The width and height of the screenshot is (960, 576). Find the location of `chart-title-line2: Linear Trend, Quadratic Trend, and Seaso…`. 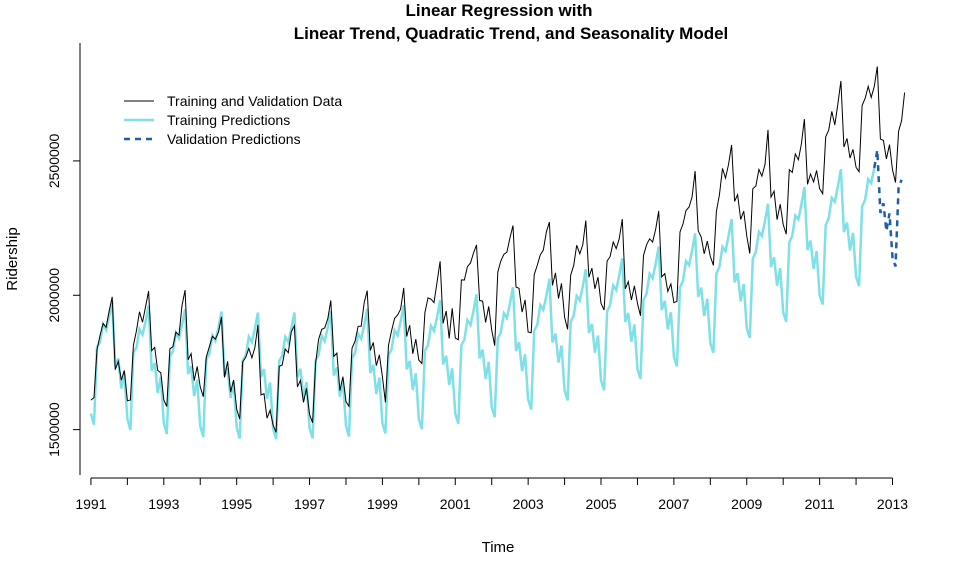

chart-title-line2: Linear Trend, Quadratic Trend, and Seaso… is located at coordinates (511, 33).